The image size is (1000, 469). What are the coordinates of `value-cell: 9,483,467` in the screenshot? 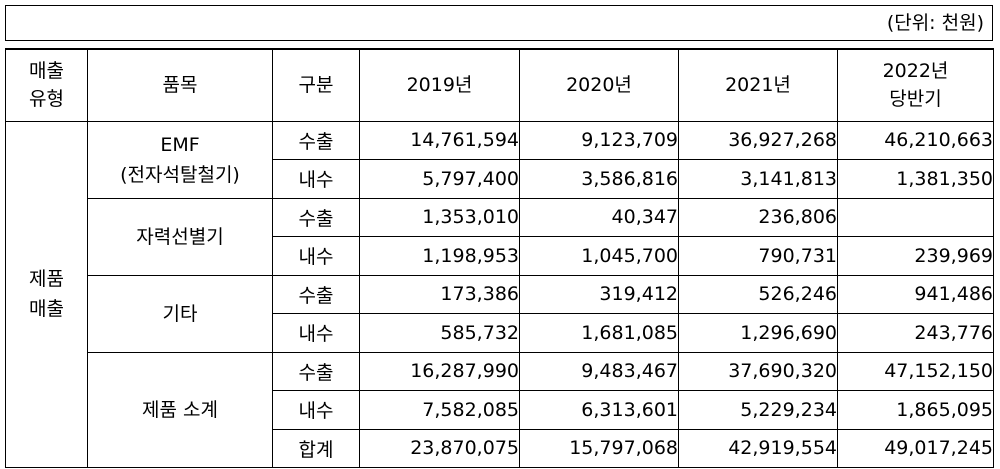 It's located at (599, 371).